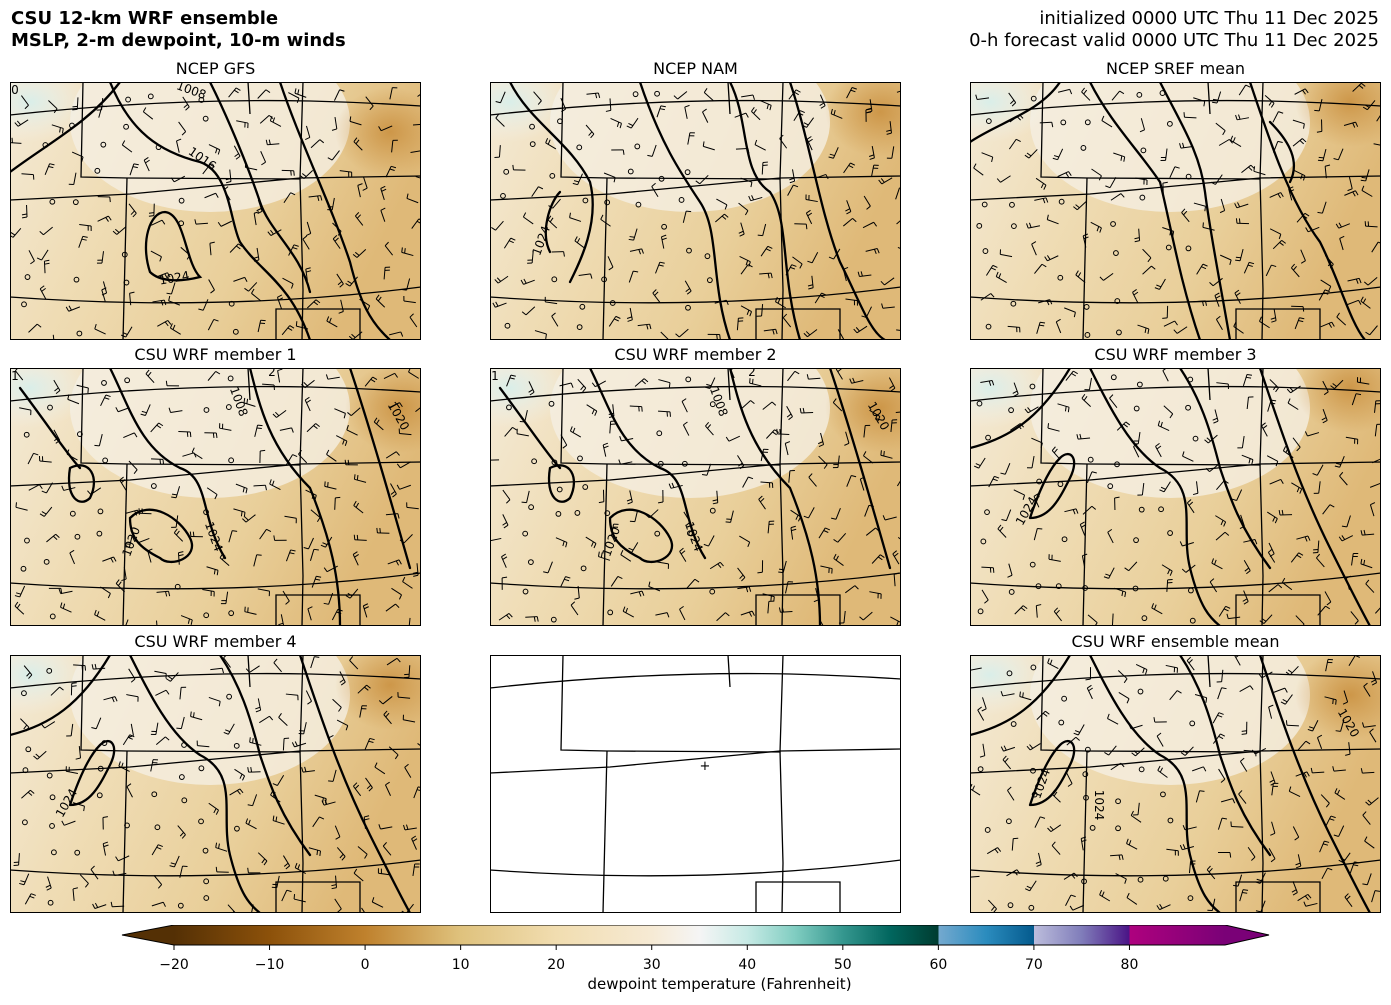 This screenshot has width=1391, height=1005. I want to click on isobar-label: 1024, so click(1099, 805).